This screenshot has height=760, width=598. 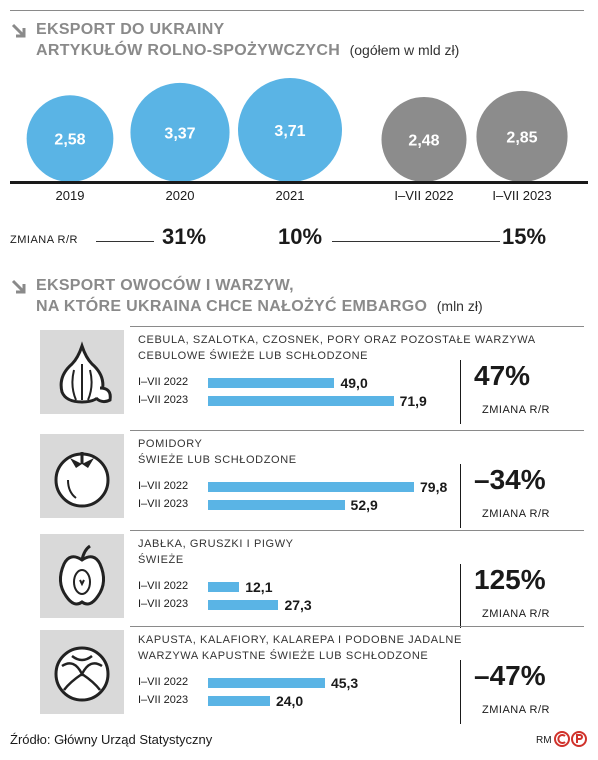 What do you see at coordinates (298, 605) in the screenshot?
I see `bar-value-label: 27,3` at bounding box center [298, 605].